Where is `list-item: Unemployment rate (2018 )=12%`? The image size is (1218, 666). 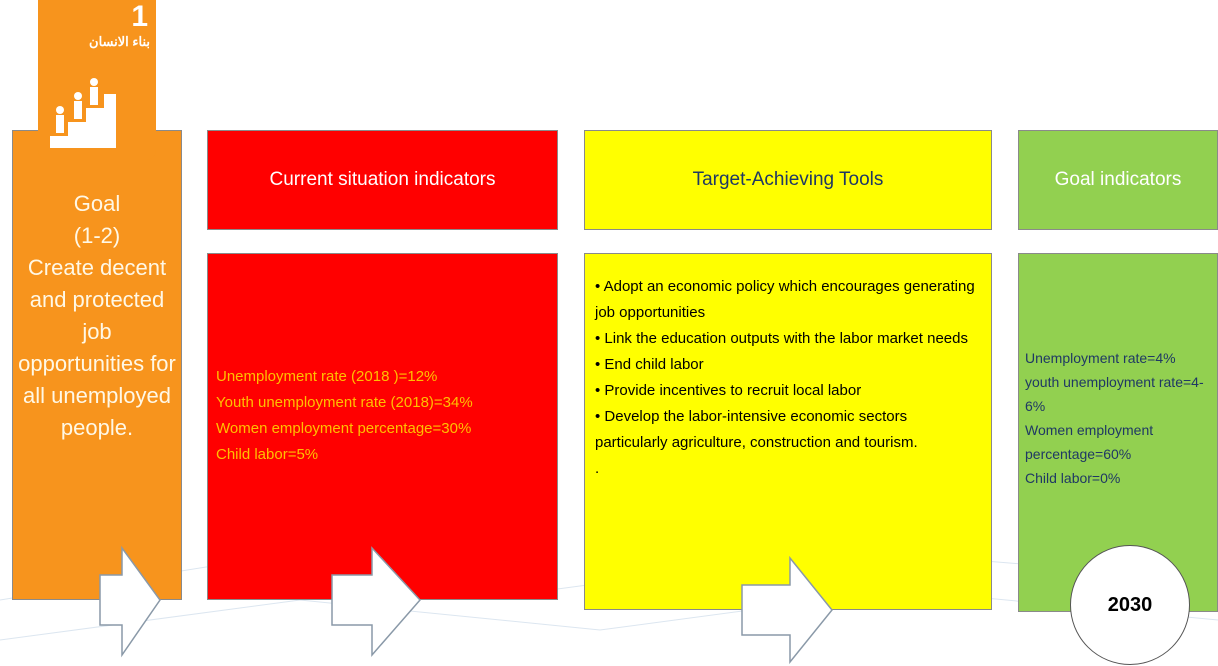 list-item: Unemployment rate (2018 )=12% is located at coordinates (327, 376).